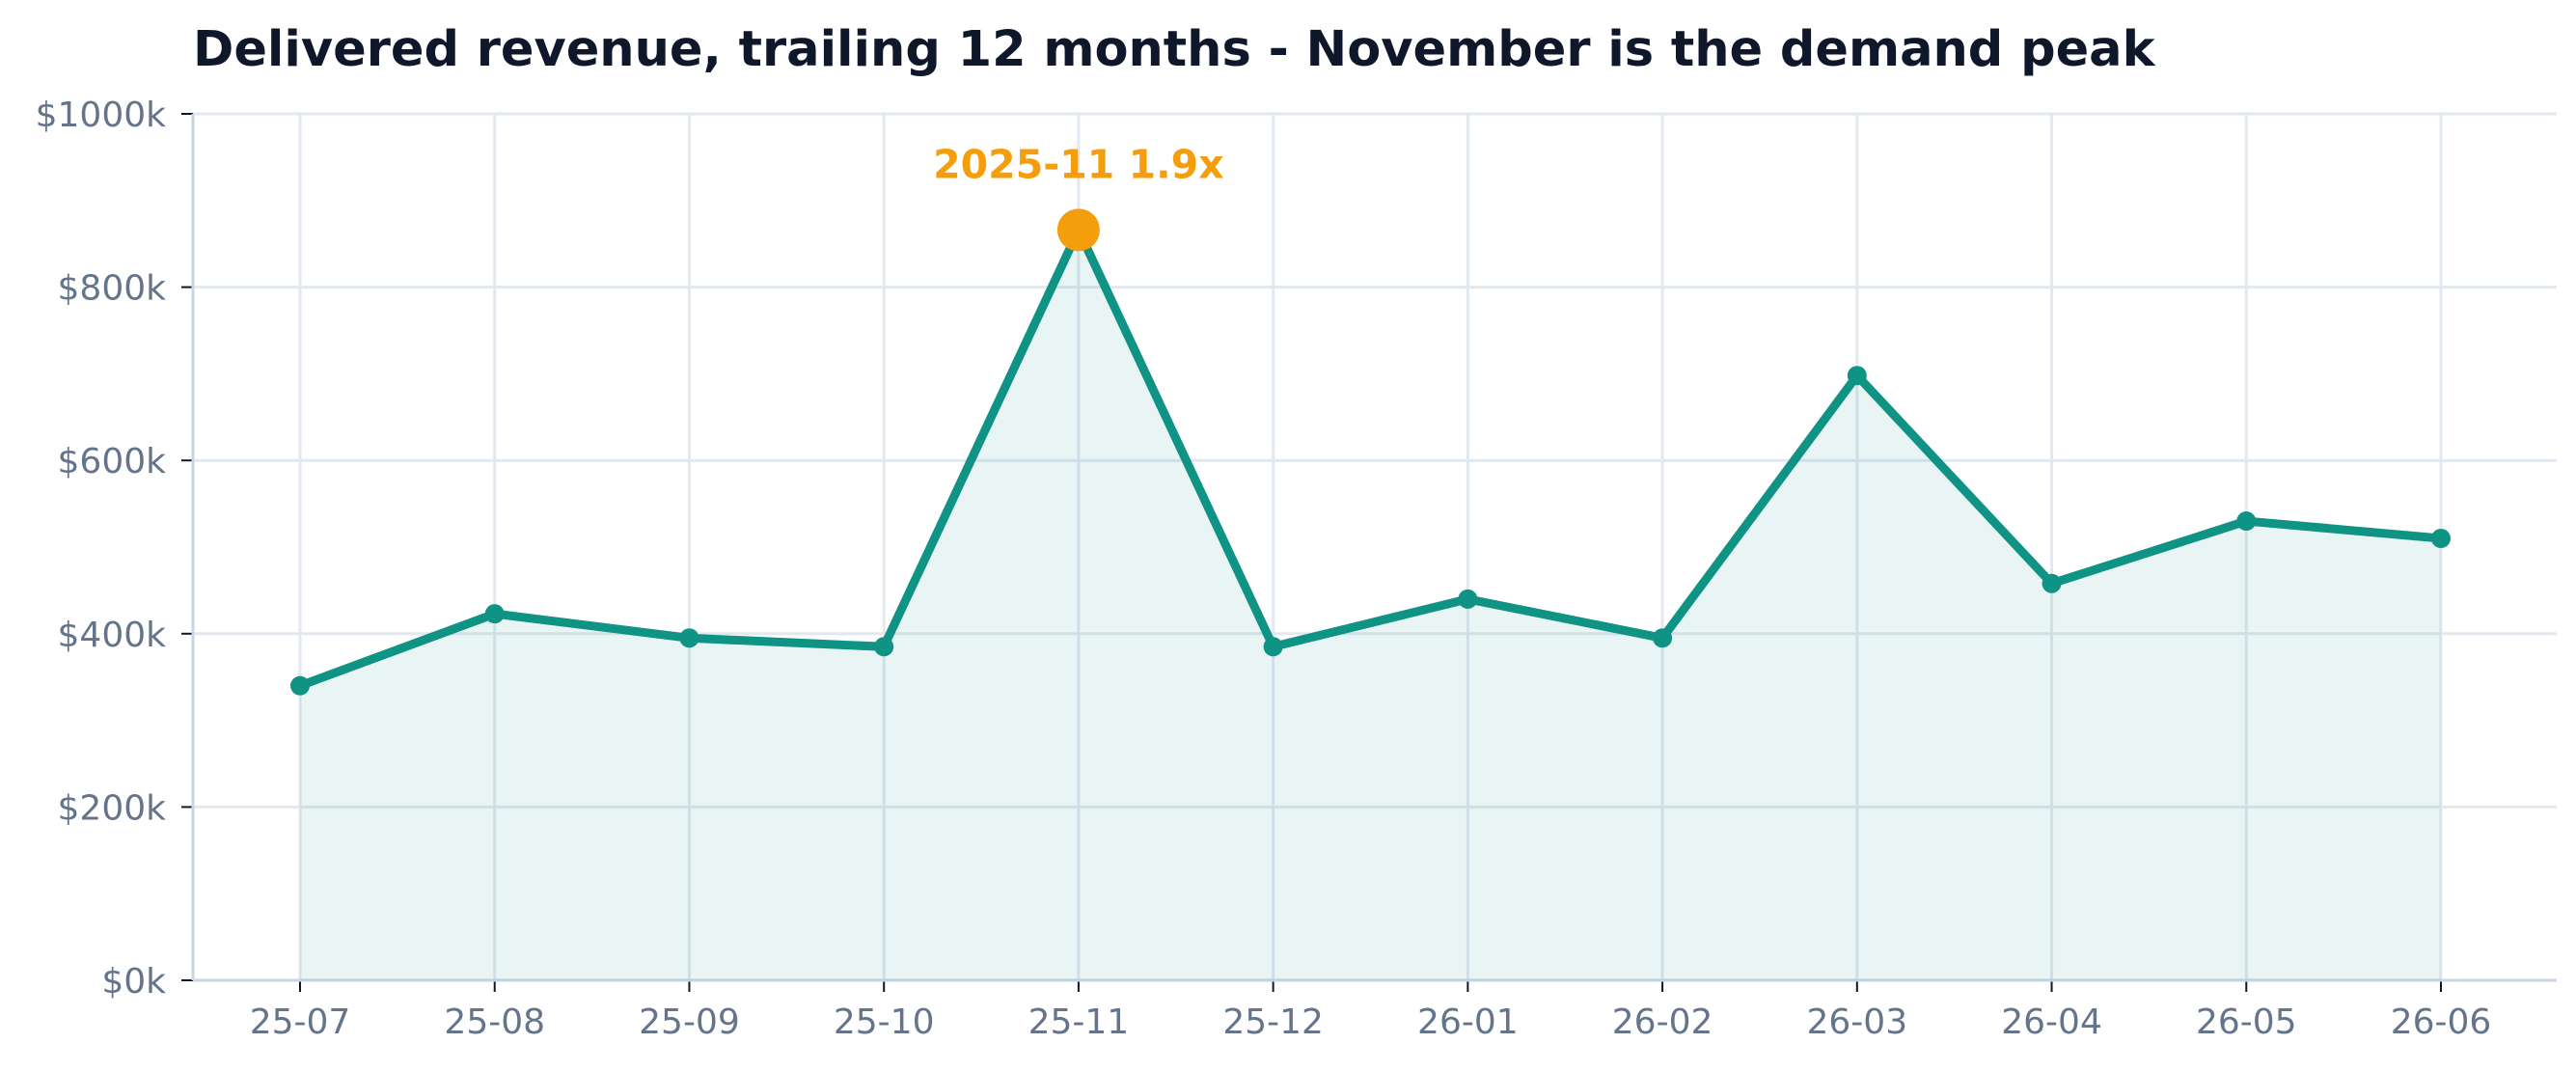  Describe the element at coordinates (112, 636) in the screenshot. I see `y-tick-label: $400k` at that location.